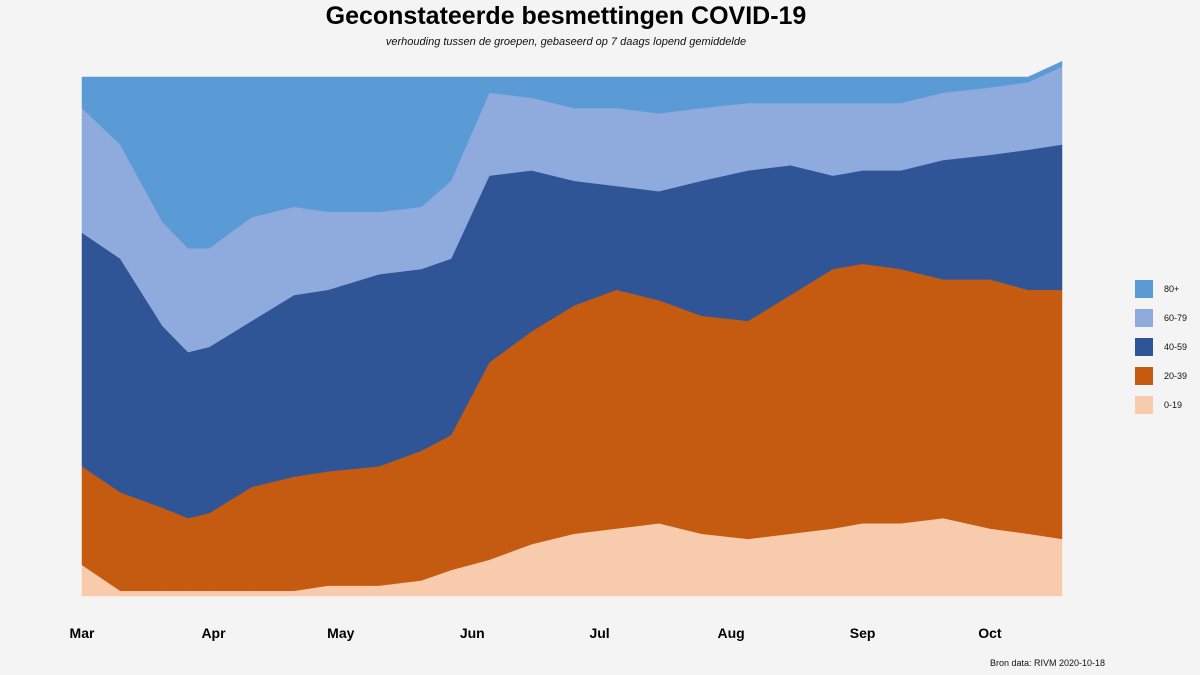 Image resolution: width=1200 pixels, height=675 pixels. What do you see at coordinates (1176, 375) in the screenshot?
I see `legend-label: 20-39` at bounding box center [1176, 375].